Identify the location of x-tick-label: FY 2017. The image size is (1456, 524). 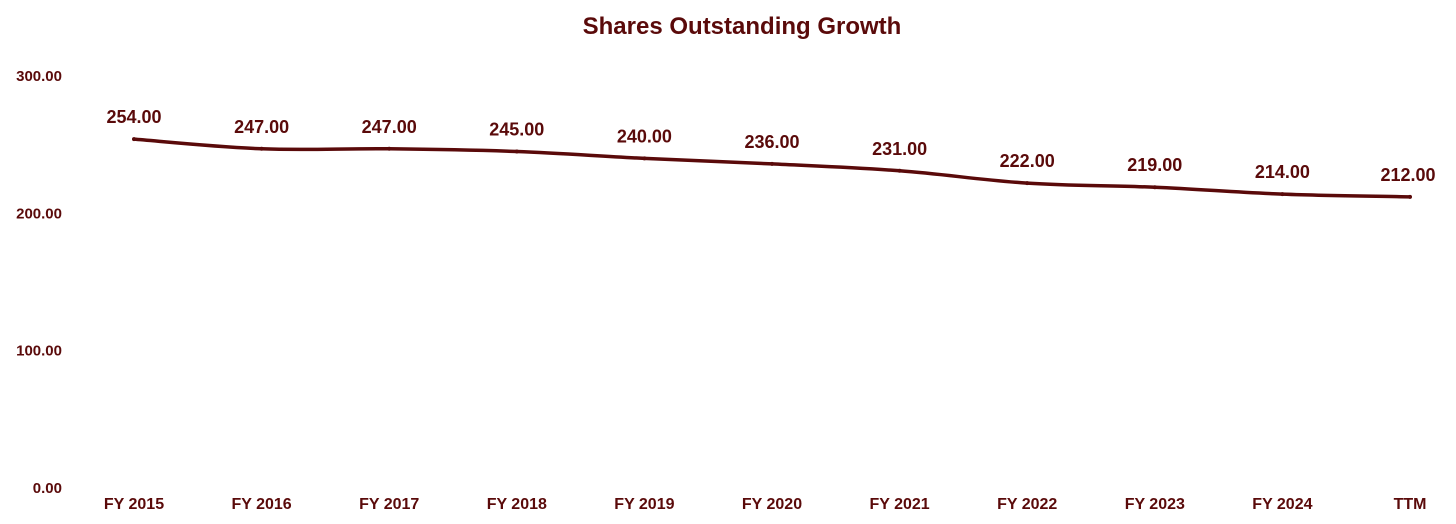
(389, 504).